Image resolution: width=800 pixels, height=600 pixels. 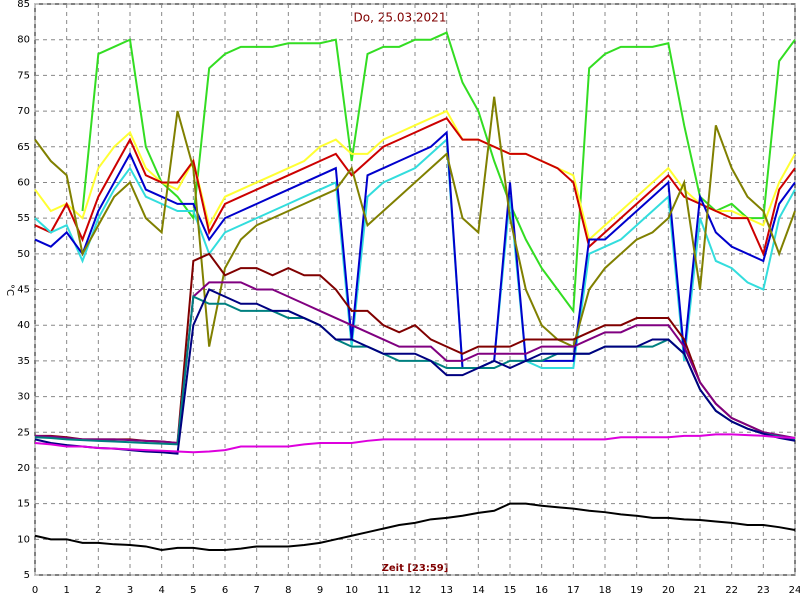 What do you see at coordinates (23, 218) in the screenshot?
I see `y-tick-label: 55` at bounding box center [23, 218].